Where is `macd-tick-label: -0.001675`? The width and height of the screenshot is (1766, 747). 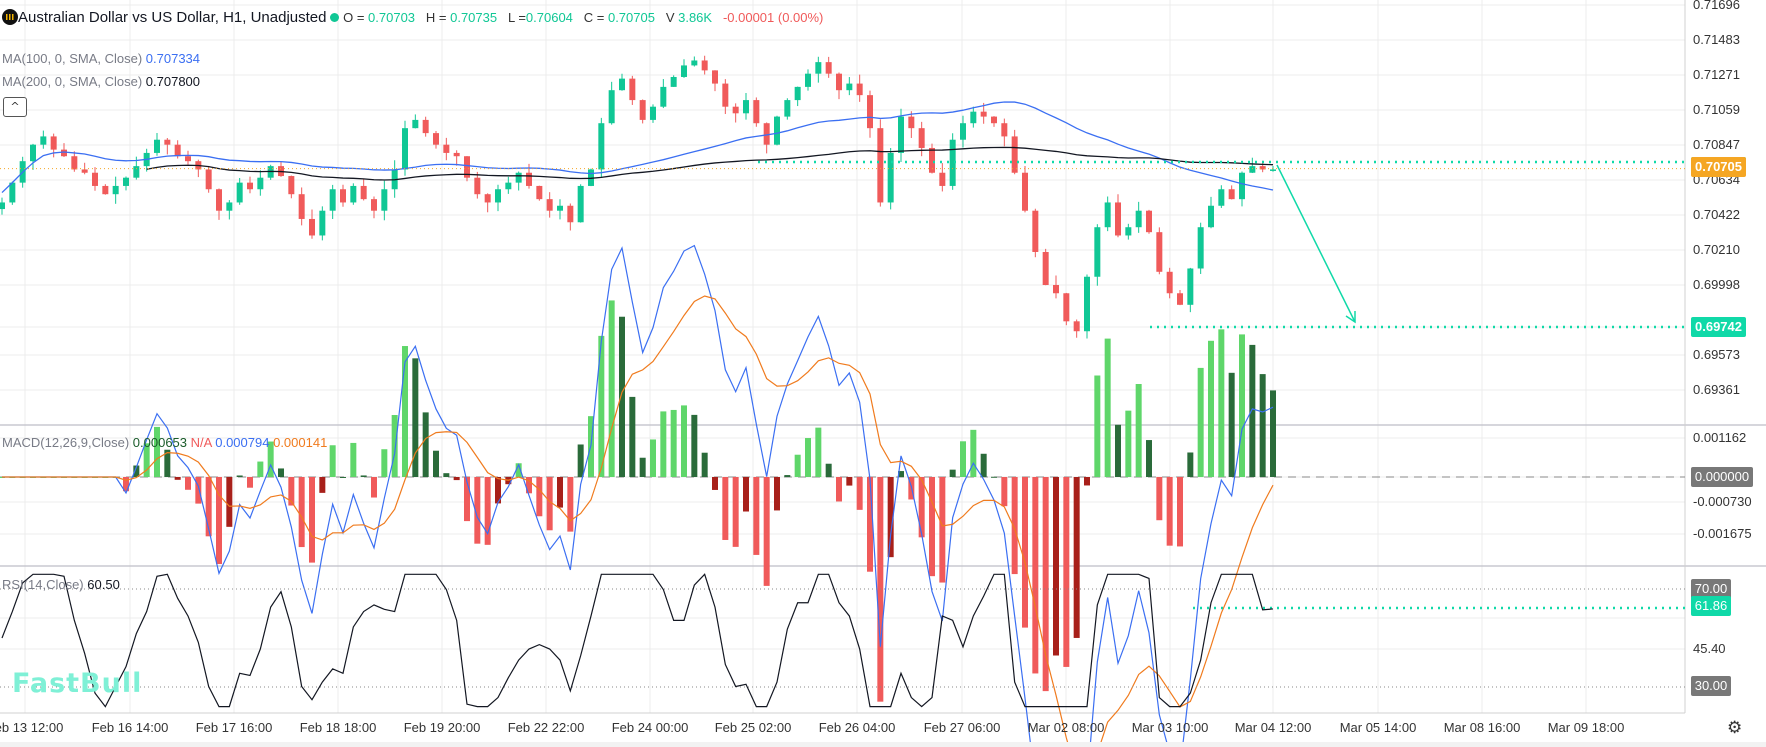
macd-tick-label: -0.001675 is located at coordinates (1722, 533).